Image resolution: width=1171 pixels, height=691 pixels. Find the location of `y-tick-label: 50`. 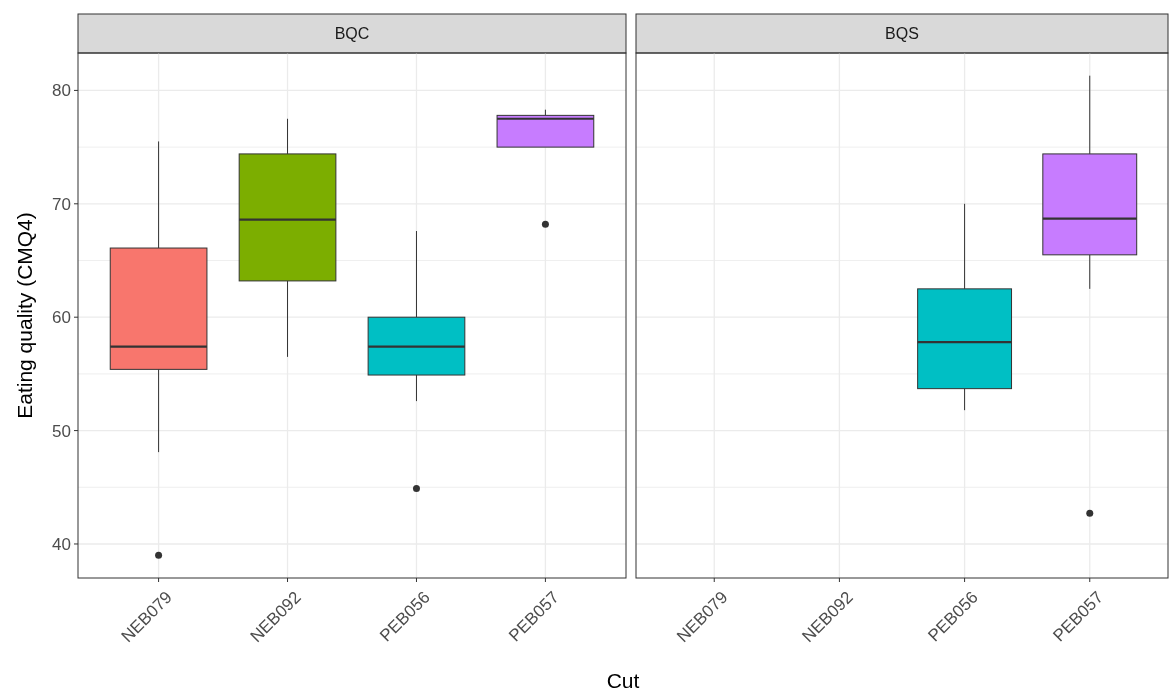

y-tick-label: 50 is located at coordinates (61, 431).